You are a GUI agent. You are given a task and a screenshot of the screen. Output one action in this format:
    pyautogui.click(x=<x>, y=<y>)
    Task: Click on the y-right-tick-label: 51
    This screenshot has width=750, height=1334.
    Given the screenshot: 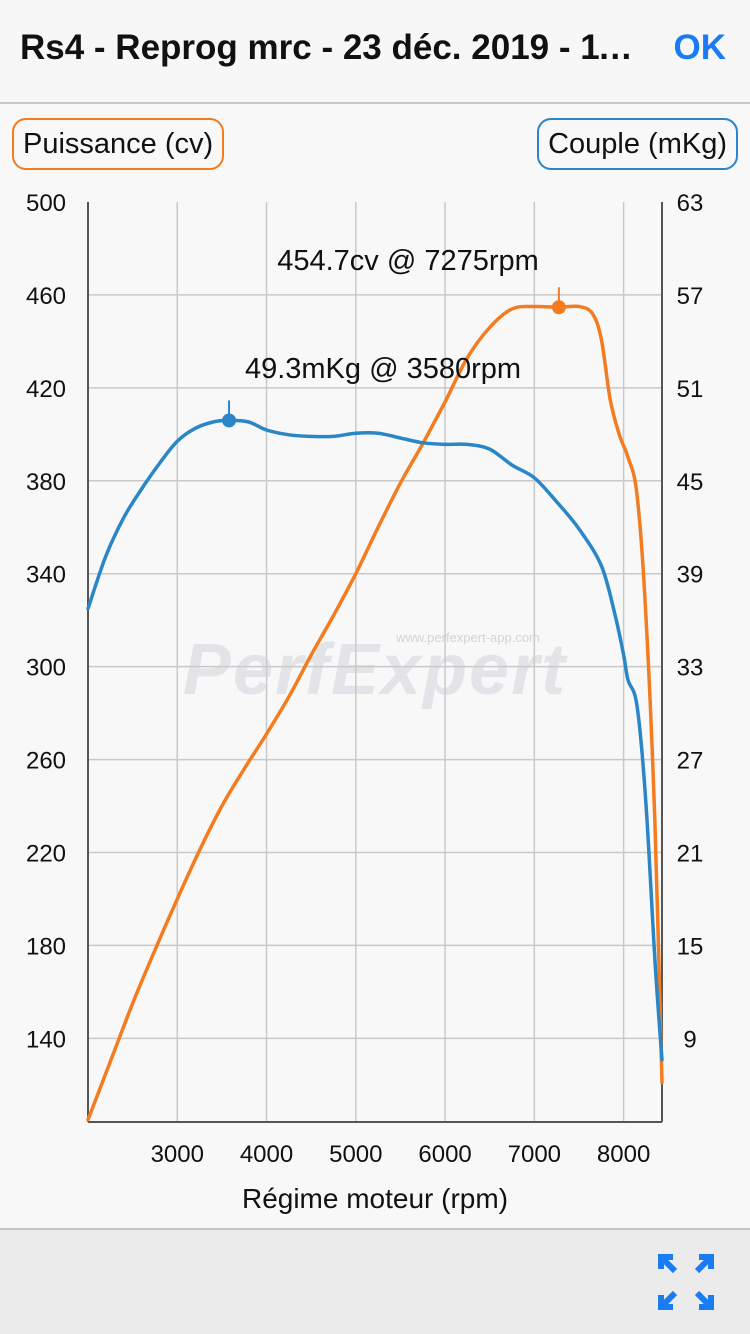 What is the action you would take?
    pyautogui.click(x=690, y=389)
    